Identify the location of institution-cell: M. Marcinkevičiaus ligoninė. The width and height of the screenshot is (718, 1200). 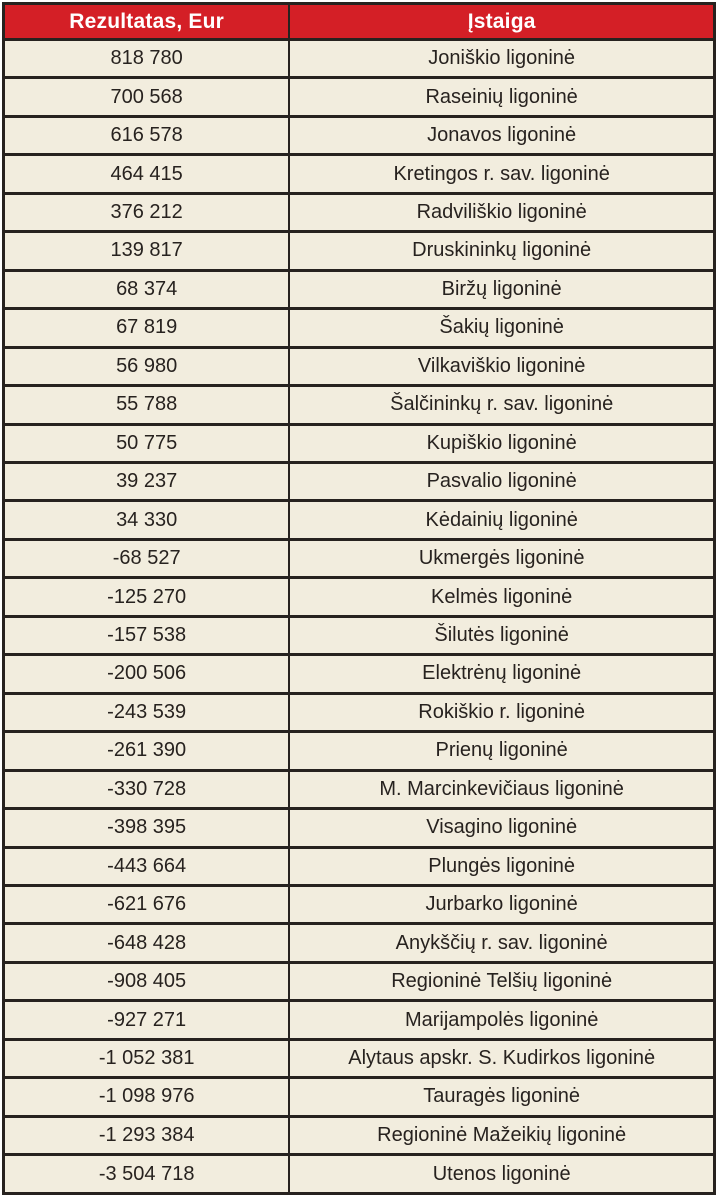
(502, 789).